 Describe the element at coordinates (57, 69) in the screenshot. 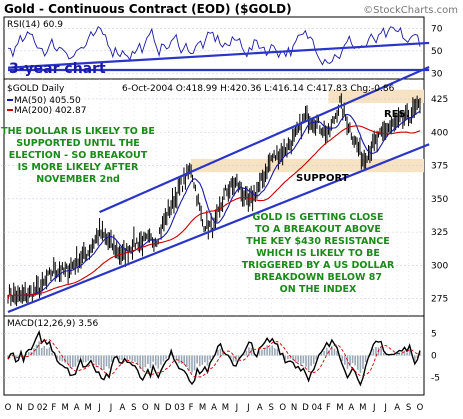

I see `period-label: 3-year chart` at that location.